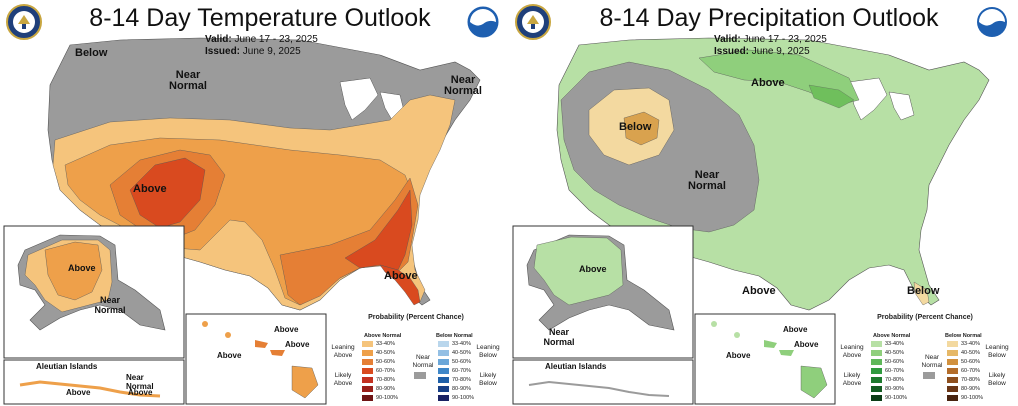 The height and width of the screenshot is (406, 1018). I want to click on legend-below-range: 80-90%, so click(970, 389).